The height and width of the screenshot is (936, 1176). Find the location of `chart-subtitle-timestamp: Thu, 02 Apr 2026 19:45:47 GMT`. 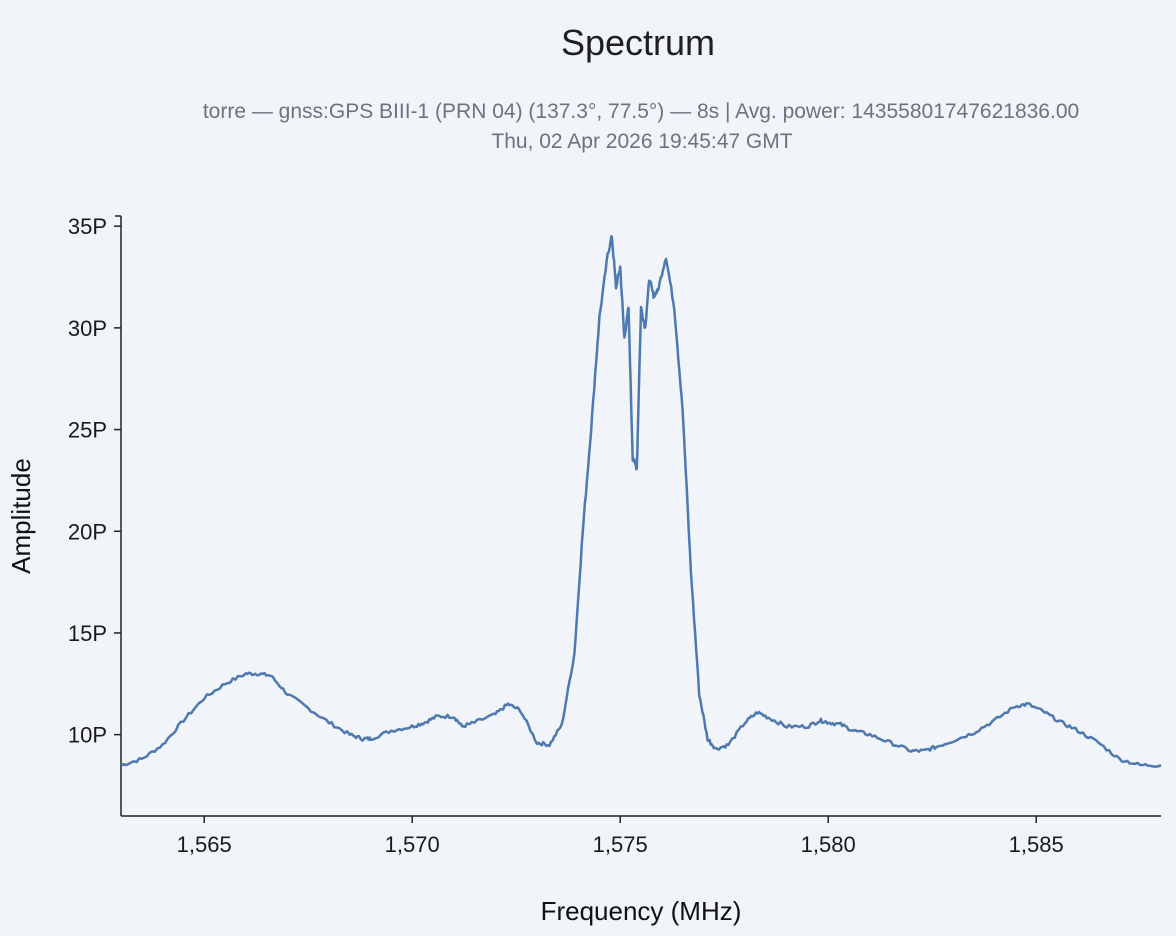

chart-subtitle-timestamp: Thu, 02 Apr 2026 19:45:47 GMT is located at coordinates (642, 141).